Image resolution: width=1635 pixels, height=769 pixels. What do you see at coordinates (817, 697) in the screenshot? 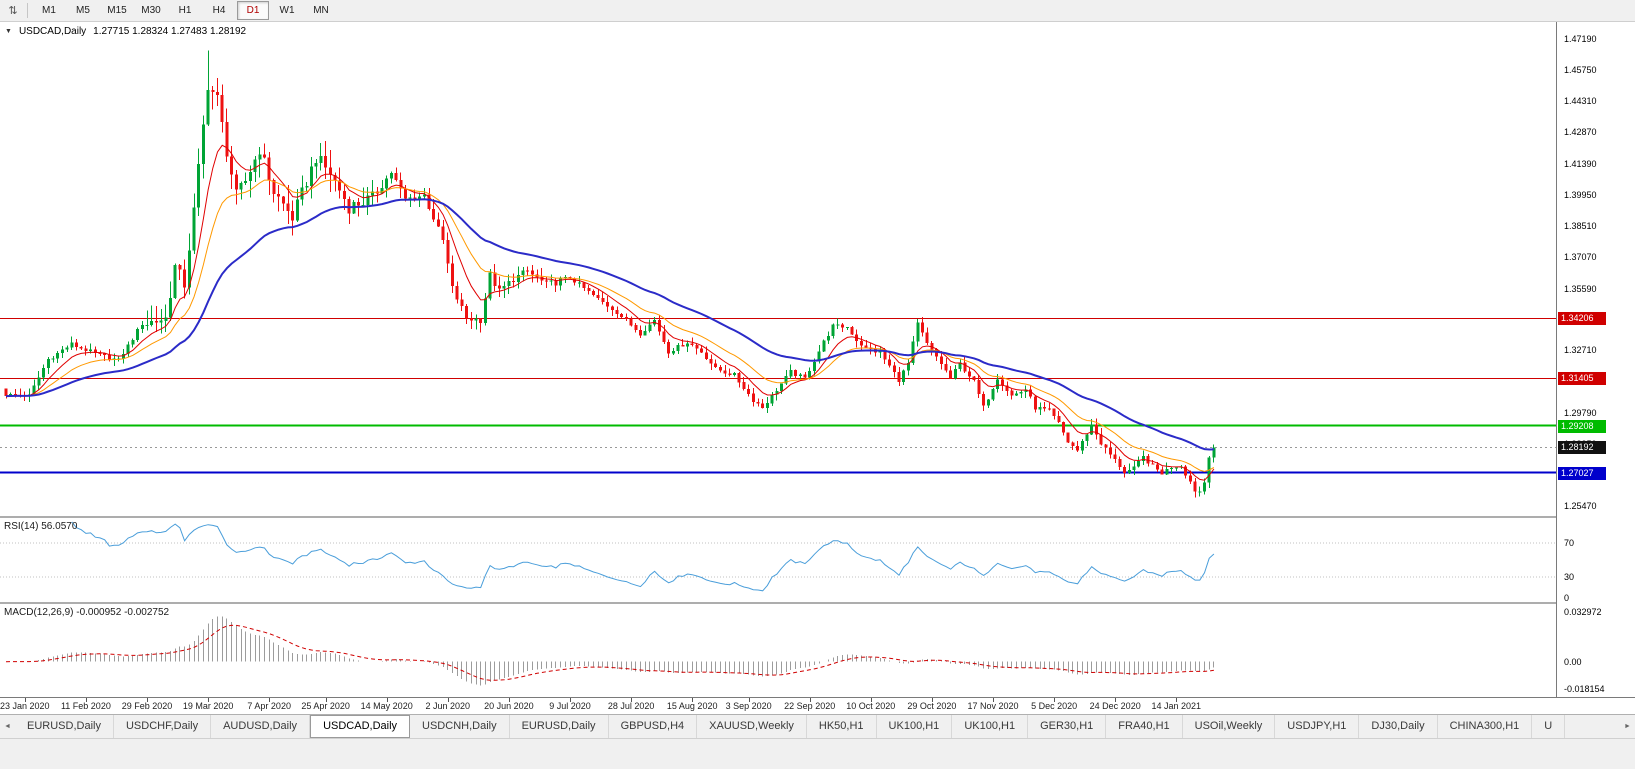
I see `time-axis-border` at bounding box center [817, 697].